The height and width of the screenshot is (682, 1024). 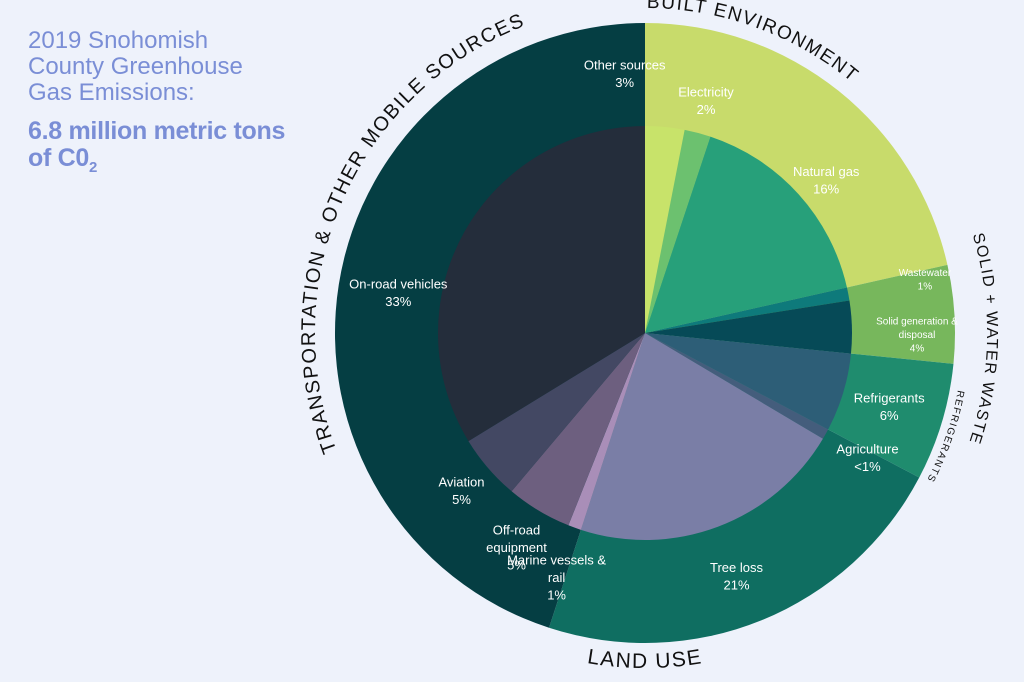 I want to click on slice-name-label-2: Natural gas, so click(x=826, y=171).